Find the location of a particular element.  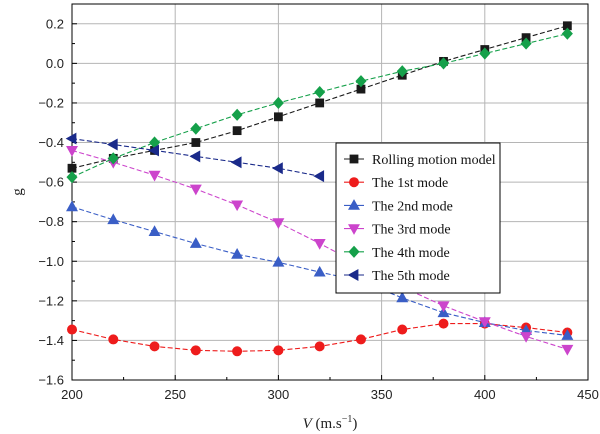

x-tick-label: 450 is located at coordinates (588, 394).